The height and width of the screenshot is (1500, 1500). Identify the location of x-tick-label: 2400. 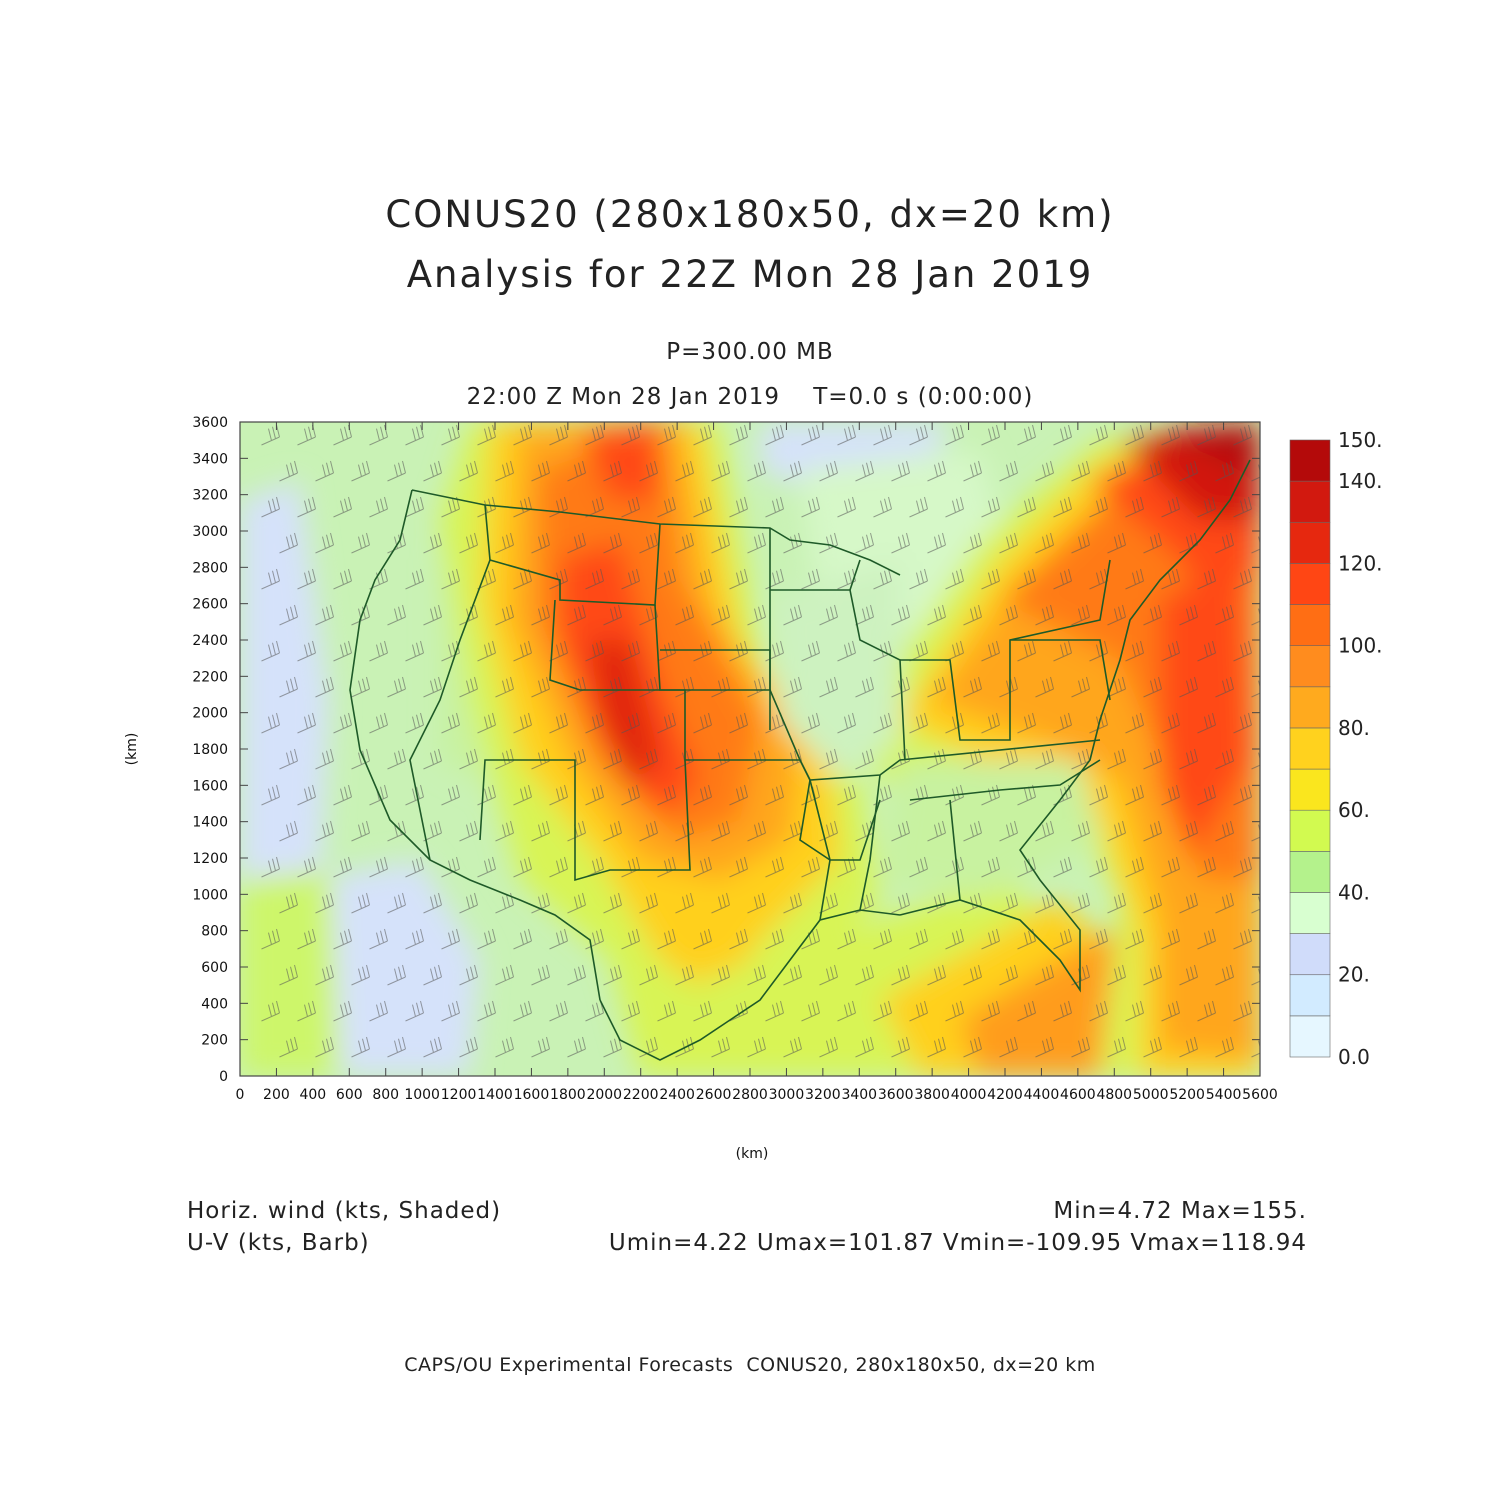
(677, 1095).